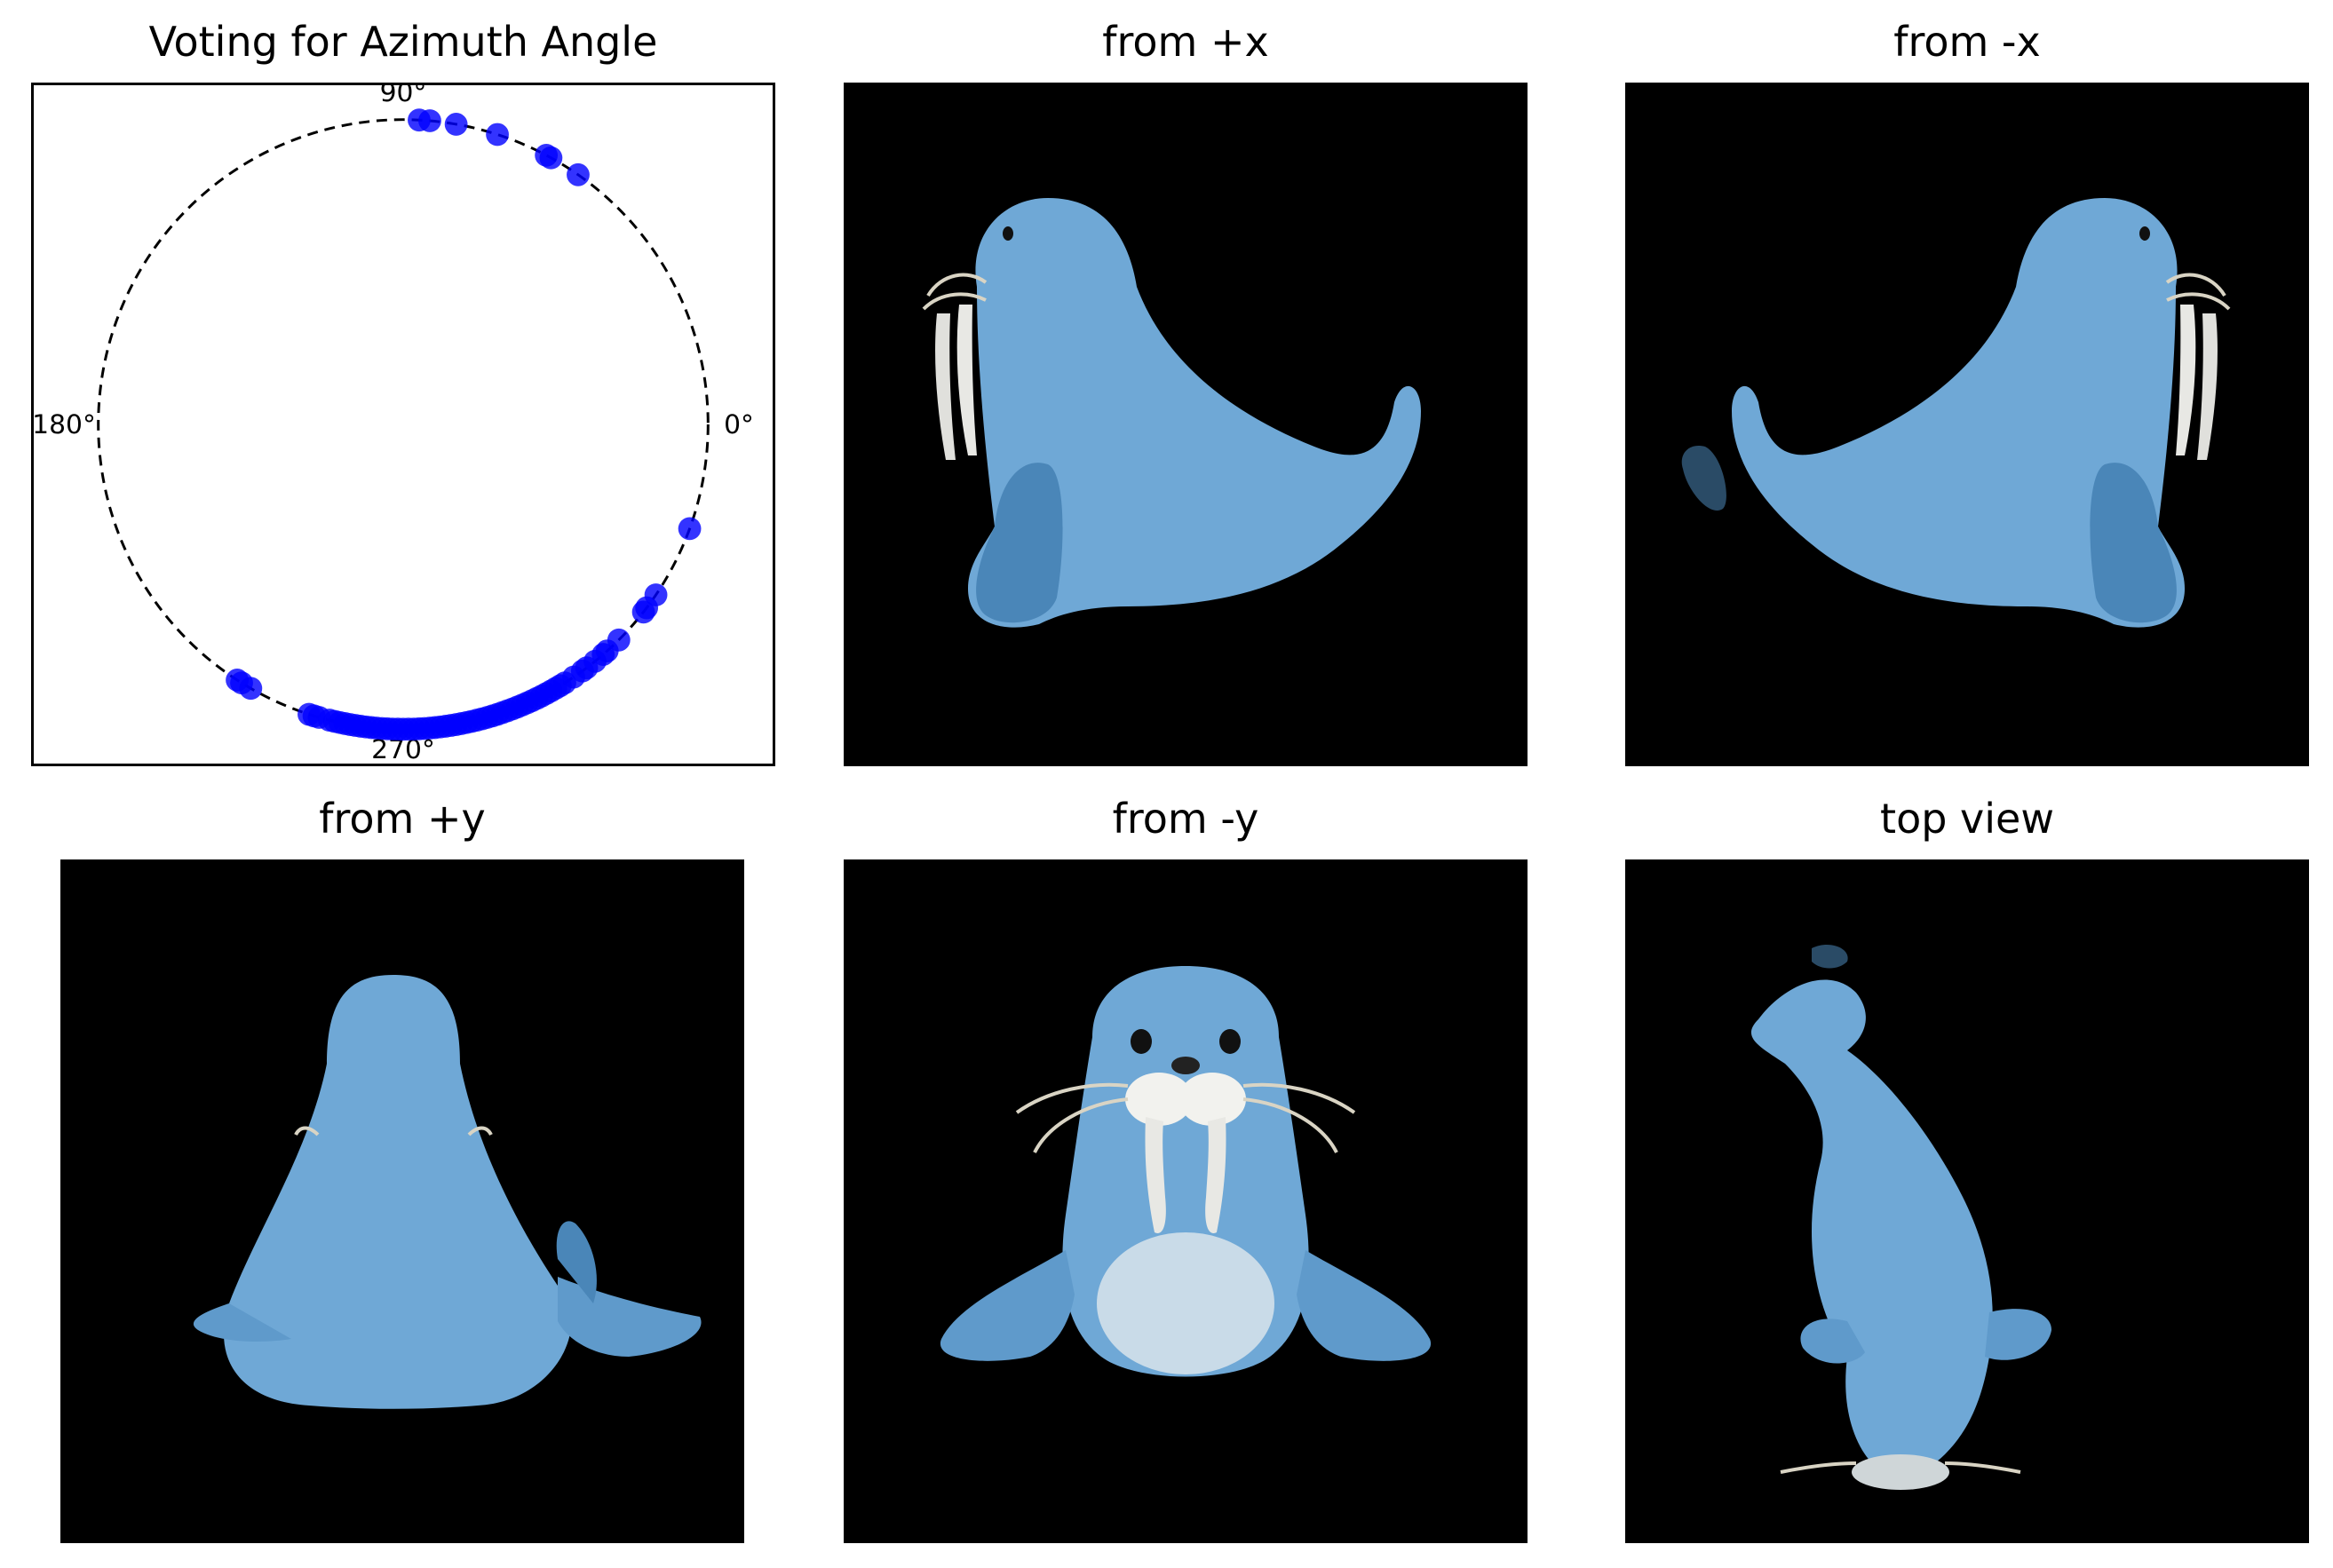 The width and height of the screenshot is (2333, 1568). I want to click on walrus-side-right-render, so click(1956, 413).